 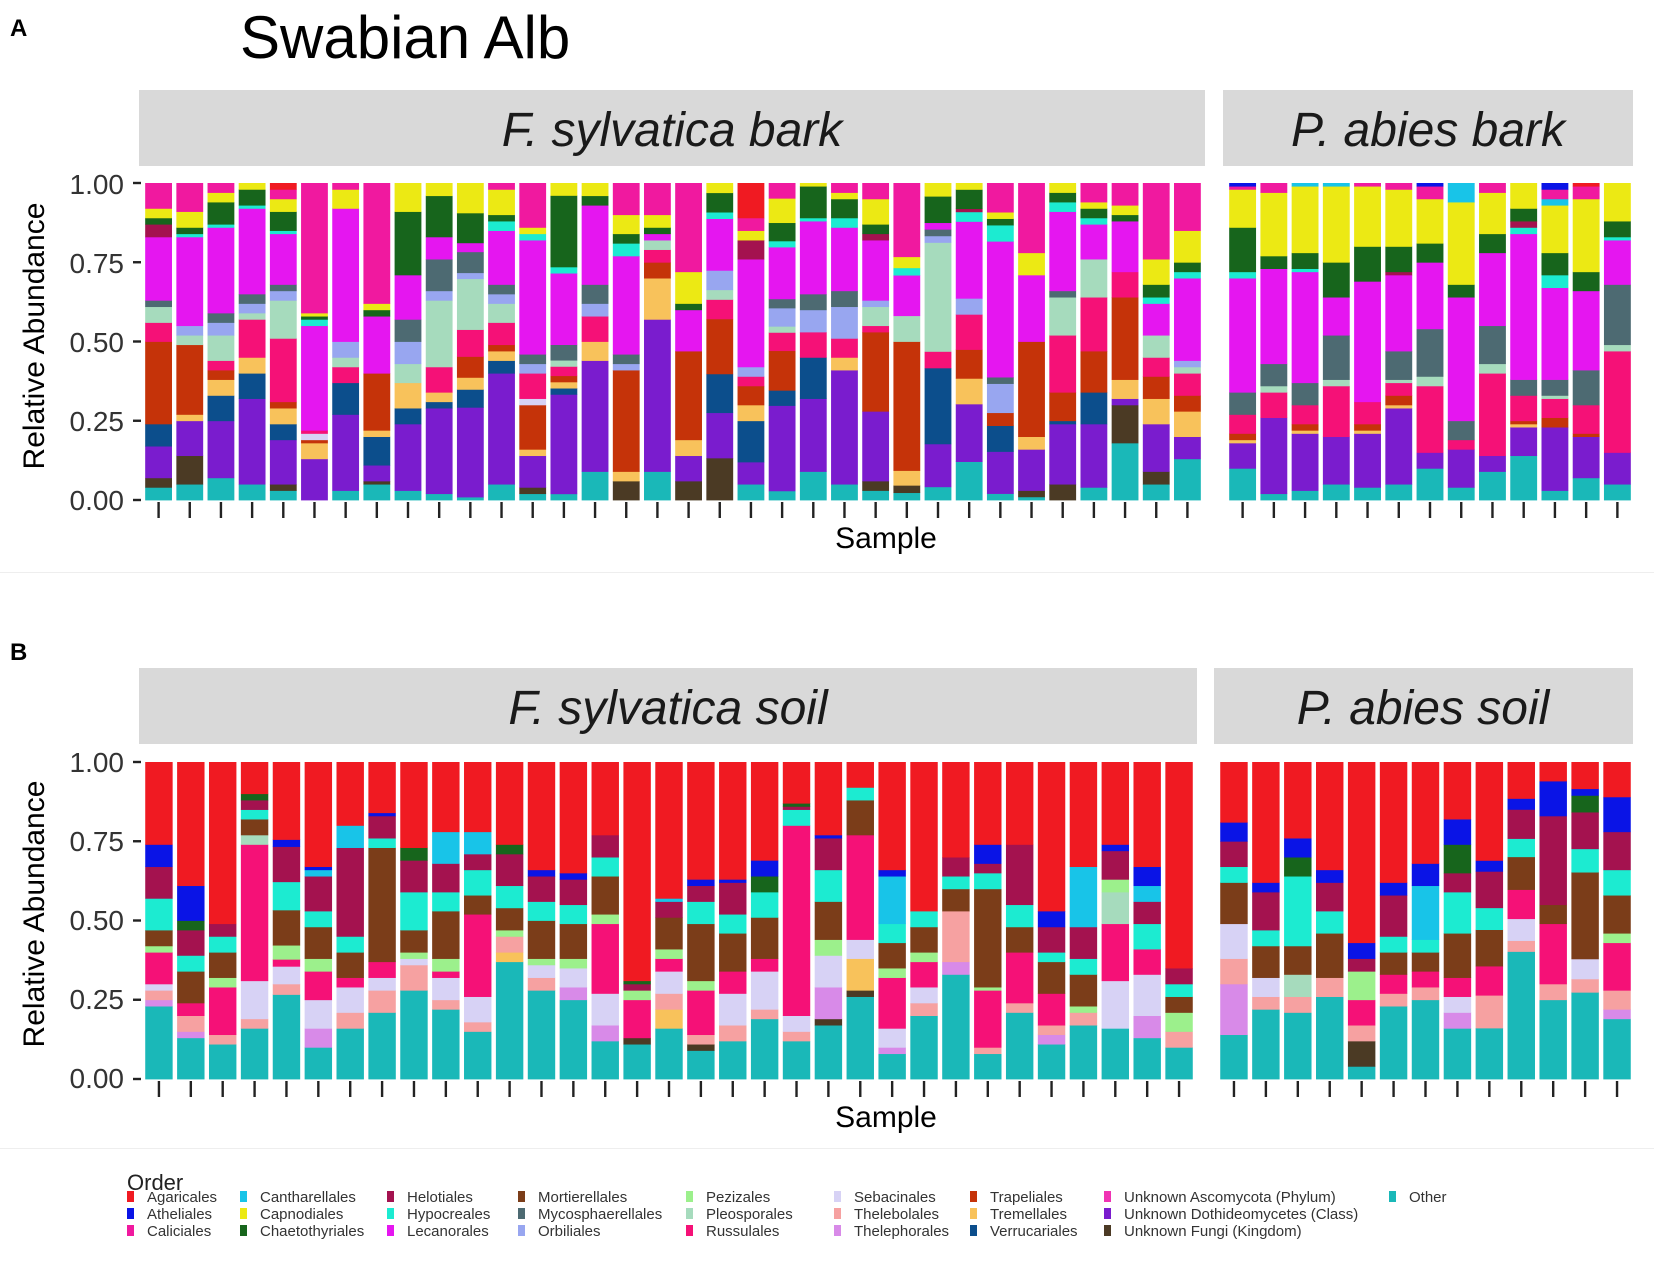 I want to click on legend-label: Agaricales, so click(x=182, y=1197).